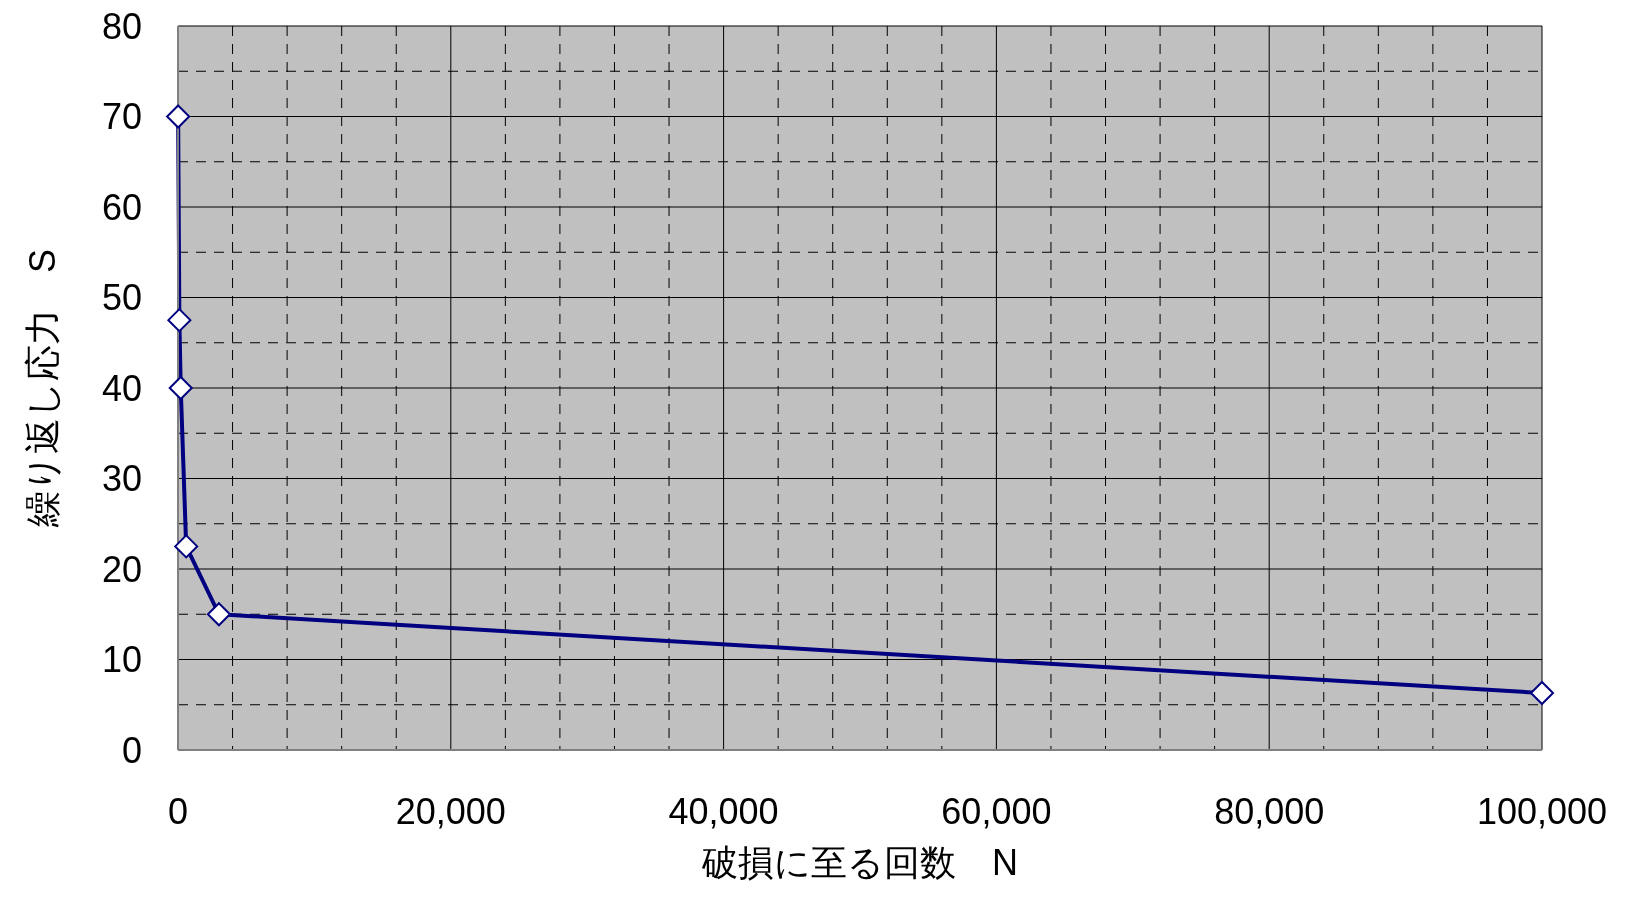  I want to click on y-tick-label: 0, so click(131, 750).